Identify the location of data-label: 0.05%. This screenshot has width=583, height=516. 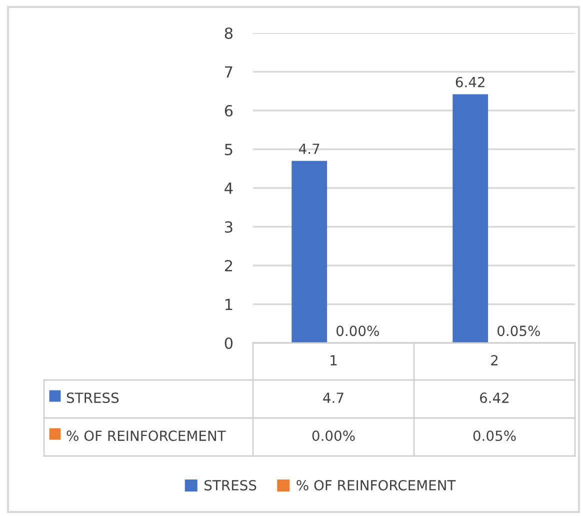
(494, 436).